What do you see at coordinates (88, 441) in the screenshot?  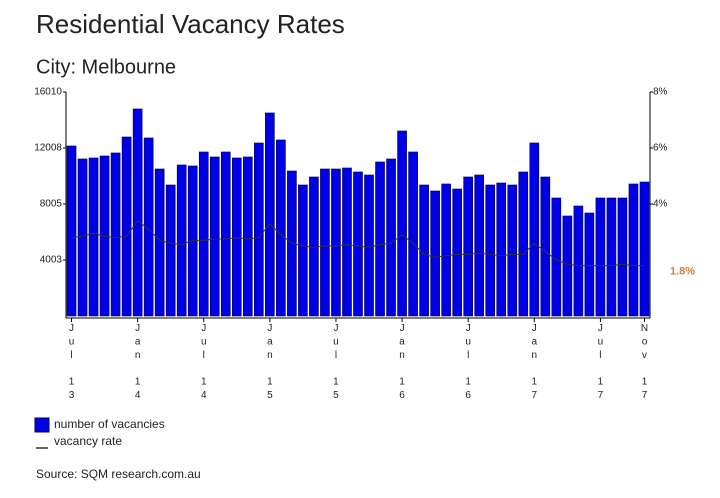 I see `legend-label: vacancy rate` at bounding box center [88, 441].